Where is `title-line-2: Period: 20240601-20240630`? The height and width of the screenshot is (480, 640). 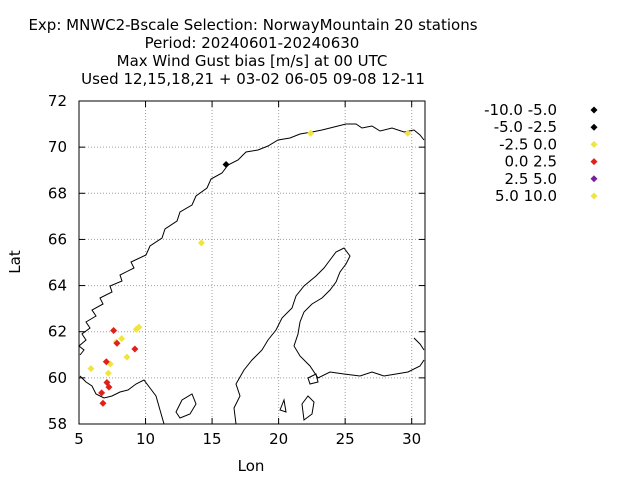
title-line-2: Period: 20240601-20240630 is located at coordinates (252, 43).